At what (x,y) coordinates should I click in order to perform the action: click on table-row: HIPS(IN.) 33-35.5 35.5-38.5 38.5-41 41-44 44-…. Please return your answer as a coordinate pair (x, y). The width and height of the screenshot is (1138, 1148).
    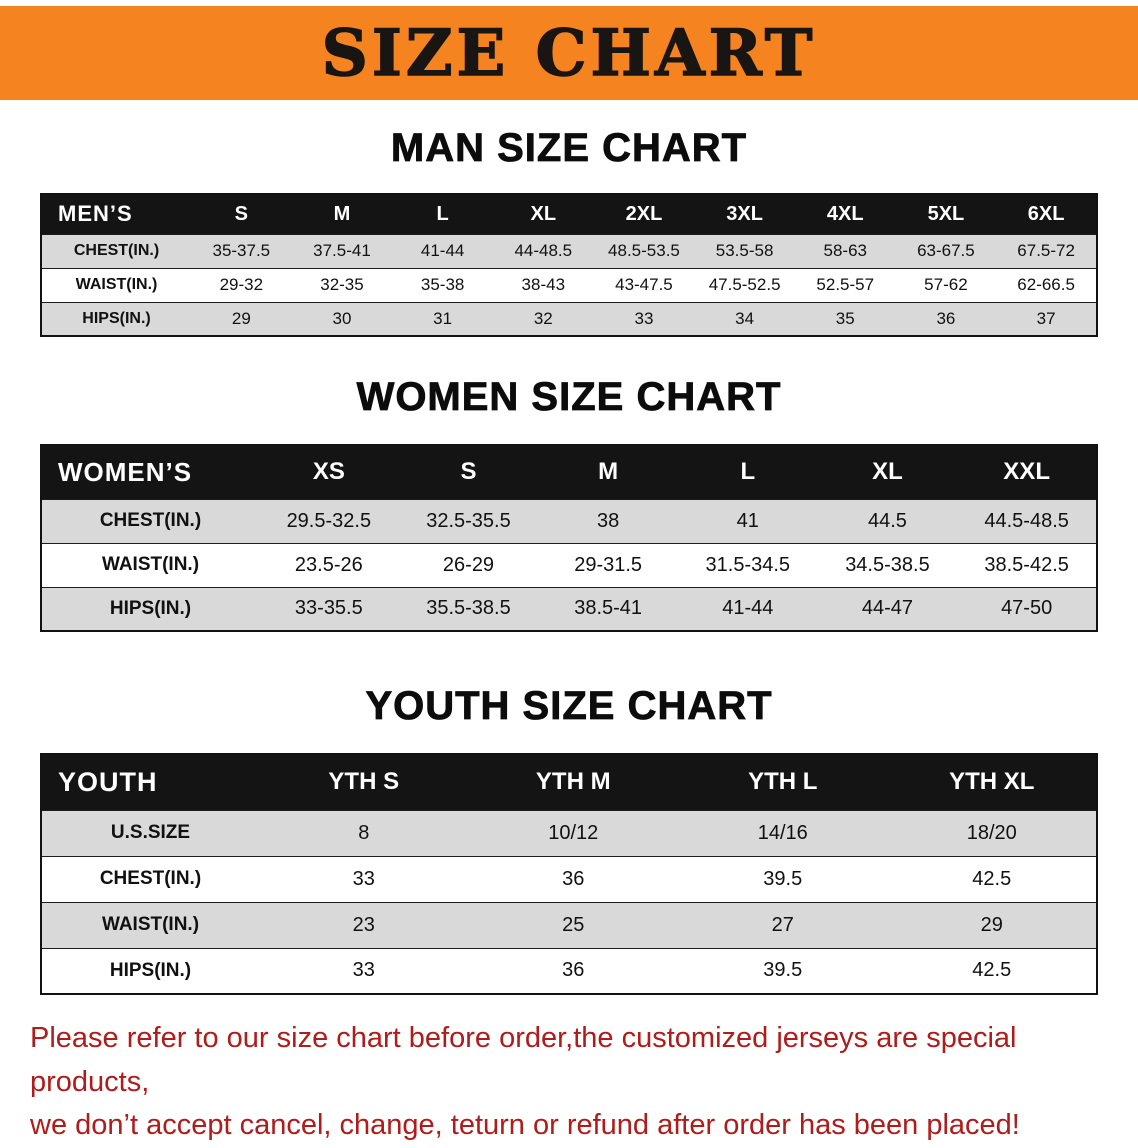
    Looking at the image, I should click on (569, 609).